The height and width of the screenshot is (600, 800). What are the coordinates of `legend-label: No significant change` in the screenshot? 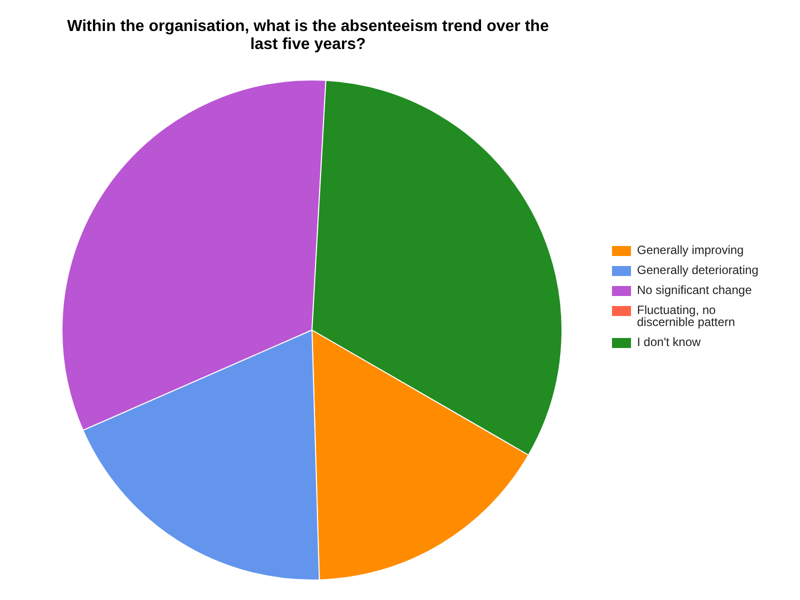 It's located at (694, 290).